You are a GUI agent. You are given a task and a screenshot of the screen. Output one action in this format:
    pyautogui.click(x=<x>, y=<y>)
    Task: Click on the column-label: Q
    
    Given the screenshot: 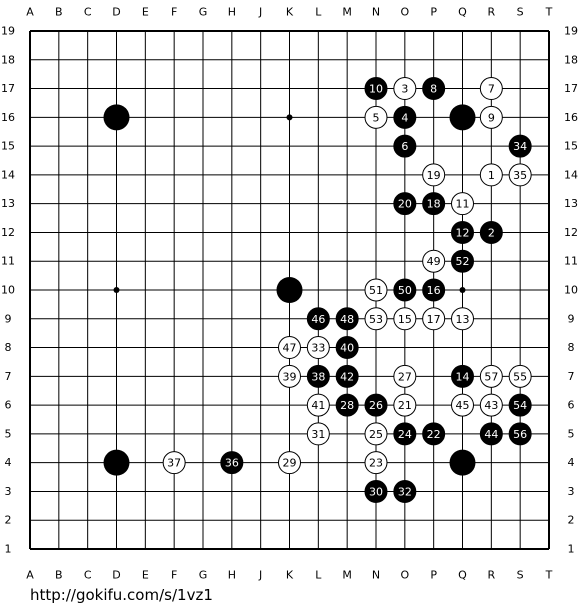 What is the action you would take?
    pyautogui.click(x=462, y=575)
    